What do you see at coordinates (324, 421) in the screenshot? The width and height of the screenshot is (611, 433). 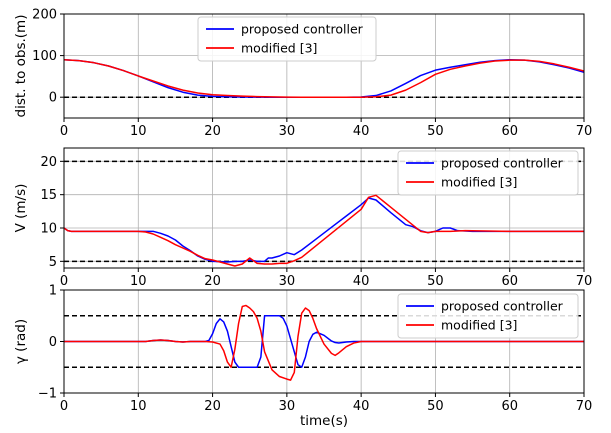 I see `x-axis-label: time(s)` at bounding box center [324, 421].